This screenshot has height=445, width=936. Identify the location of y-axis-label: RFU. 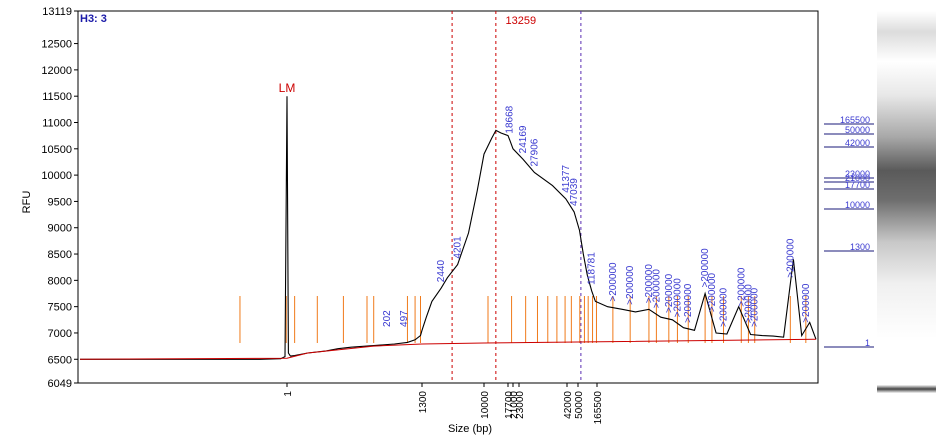
(27, 202).